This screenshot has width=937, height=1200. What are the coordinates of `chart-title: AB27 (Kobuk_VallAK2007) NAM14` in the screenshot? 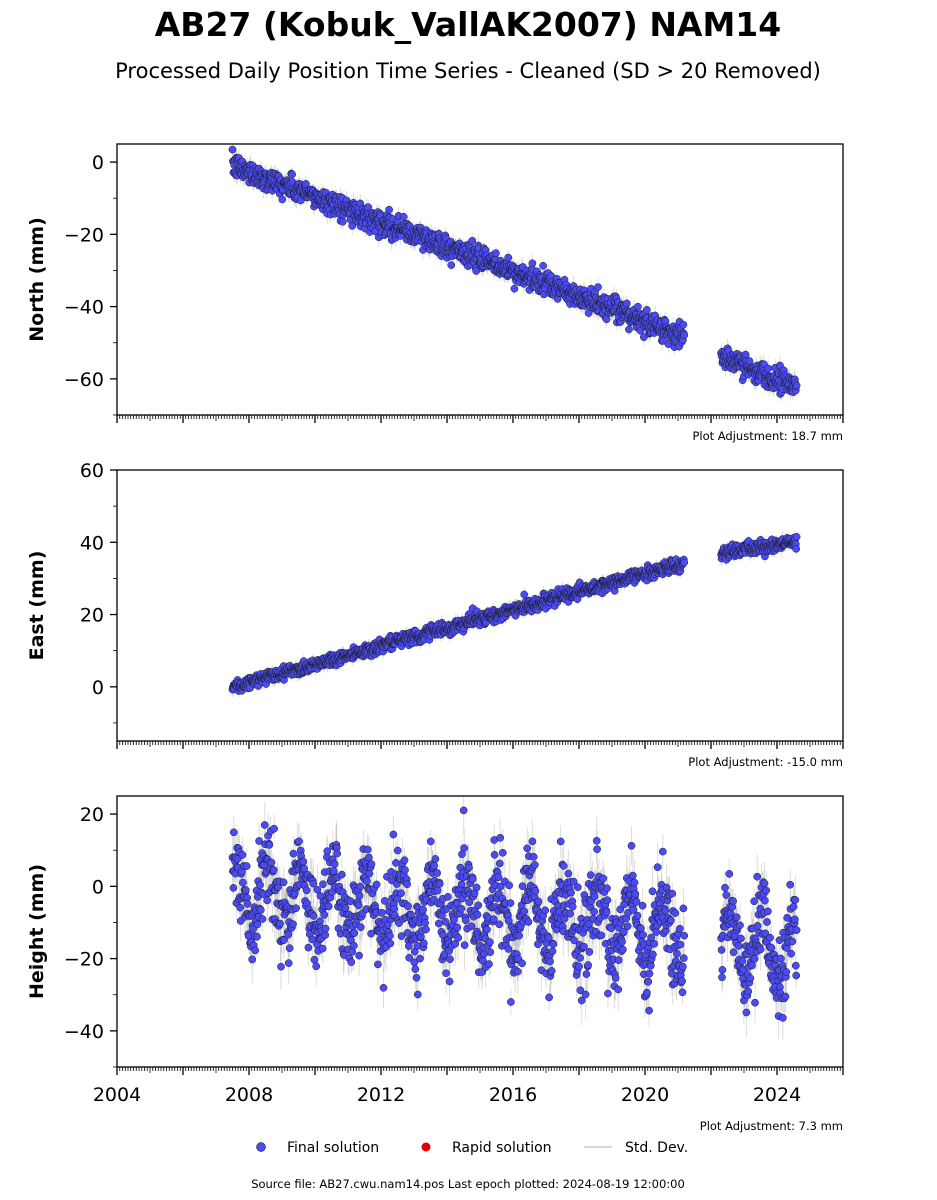 It's located at (468, 24).